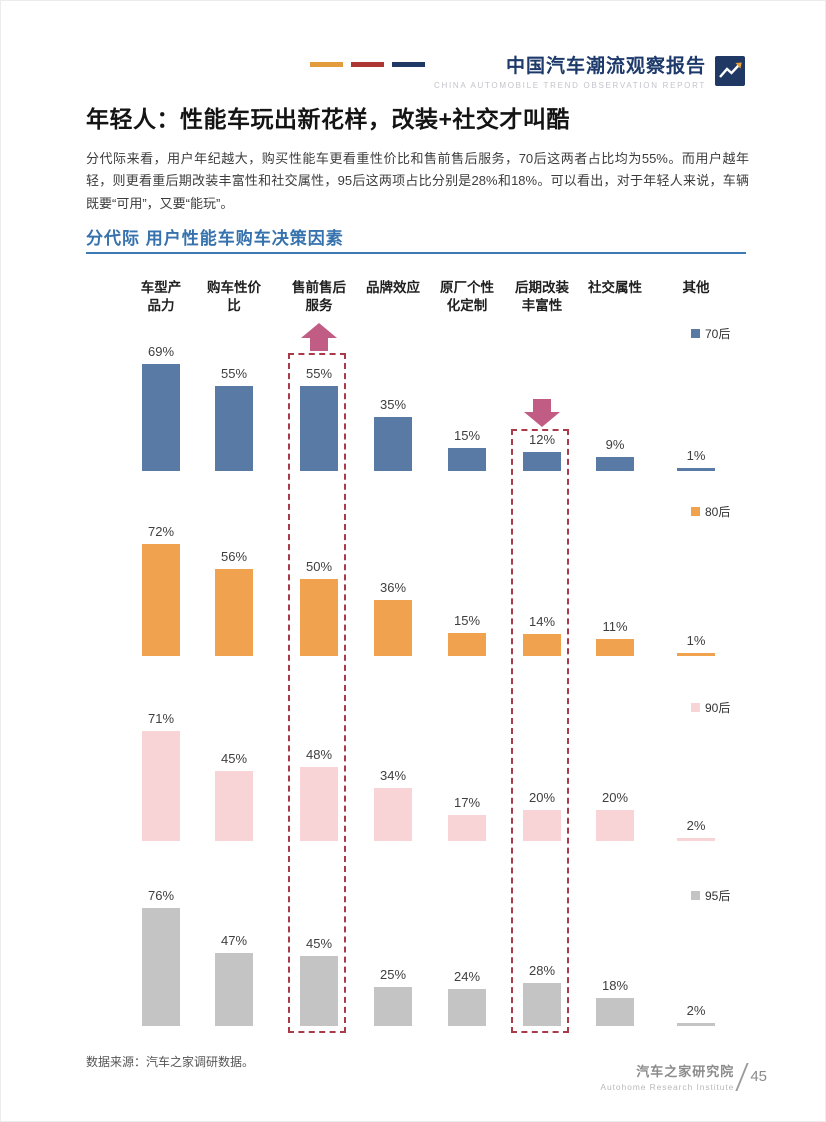 This screenshot has width=826, height=1122. I want to click on dash-red, so click(368, 64).